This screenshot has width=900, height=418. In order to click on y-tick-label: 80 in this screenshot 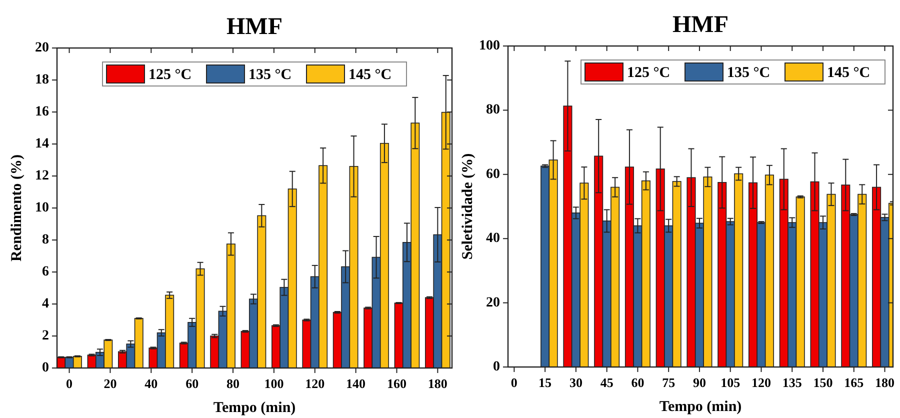, I will do `click(493, 110)`.